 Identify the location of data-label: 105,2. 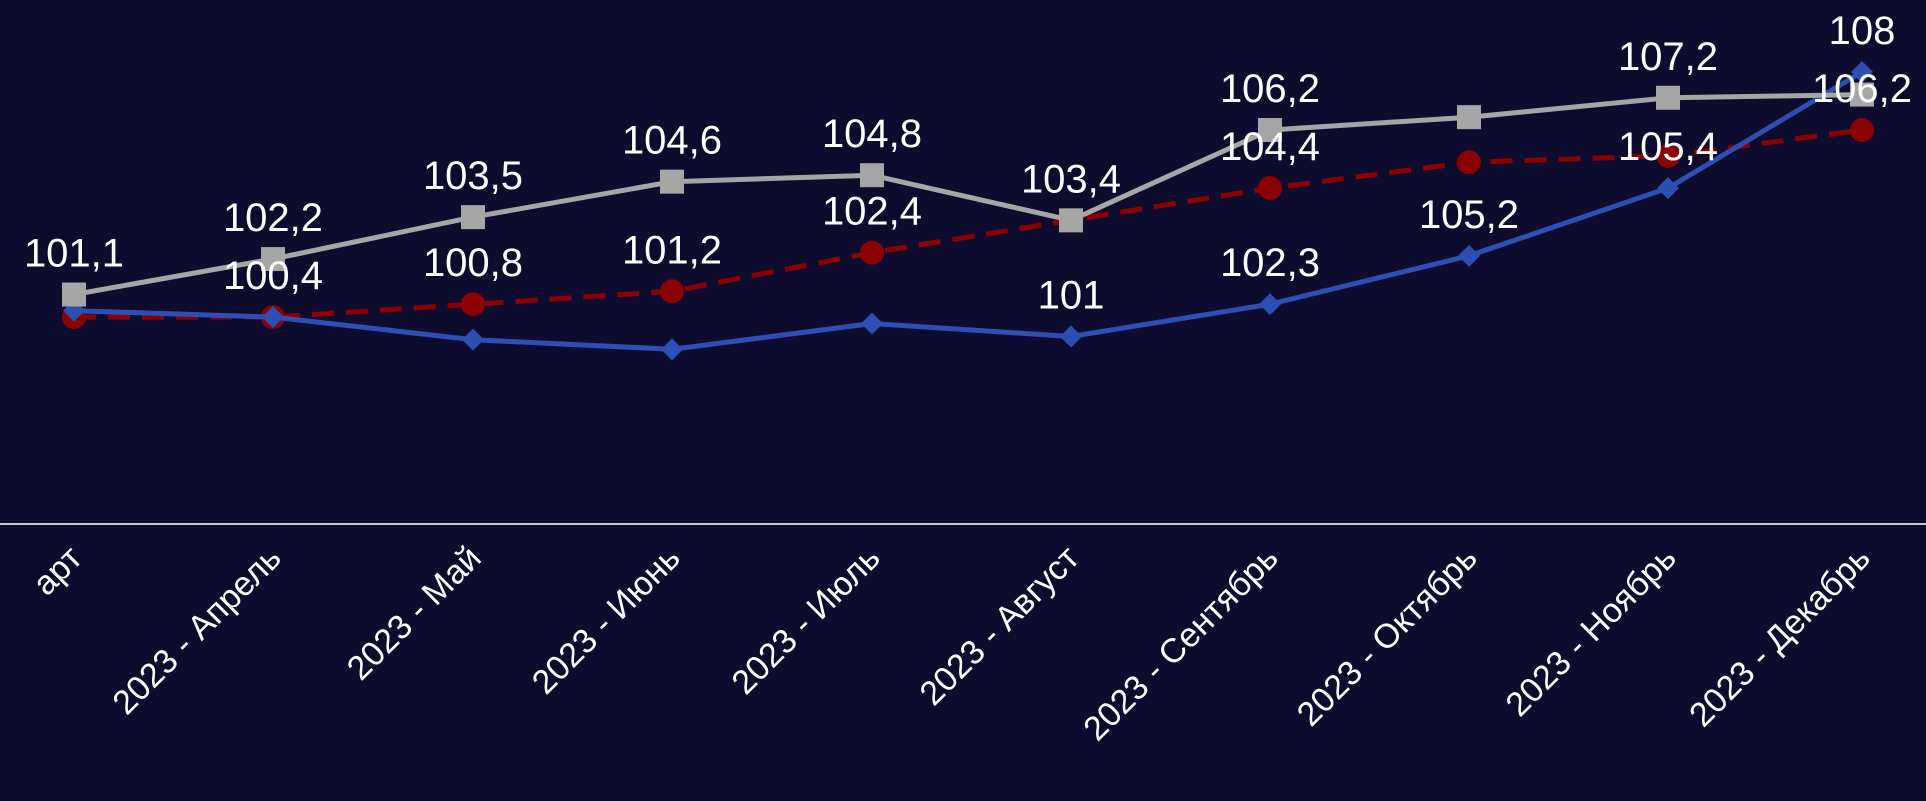
(1469, 215).